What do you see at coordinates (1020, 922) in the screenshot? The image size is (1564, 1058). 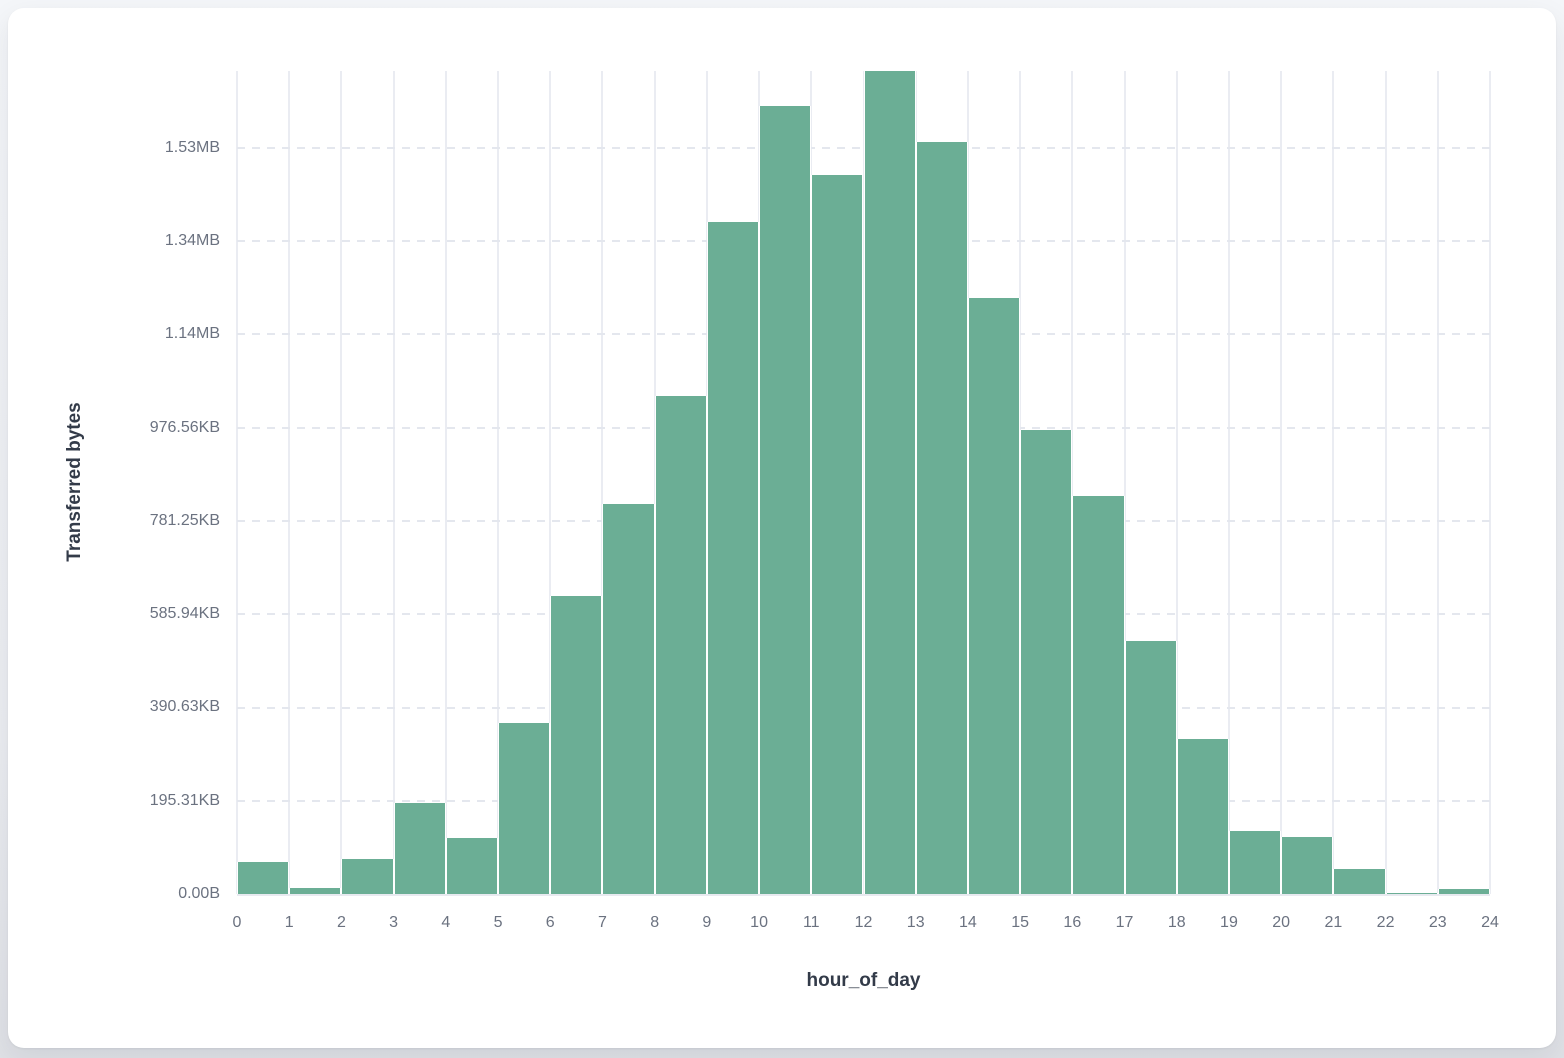 I see `x-tick-label: 15` at bounding box center [1020, 922].